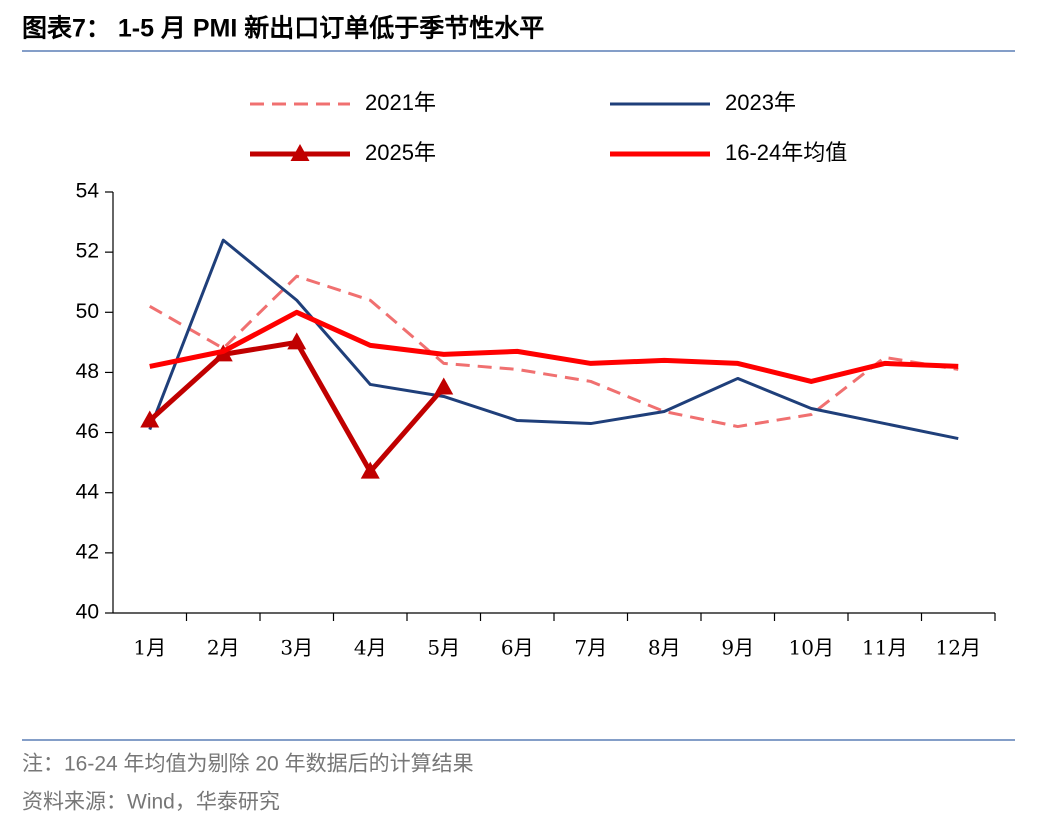  I want to click on x-tick-label: 5月, so click(443, 648).